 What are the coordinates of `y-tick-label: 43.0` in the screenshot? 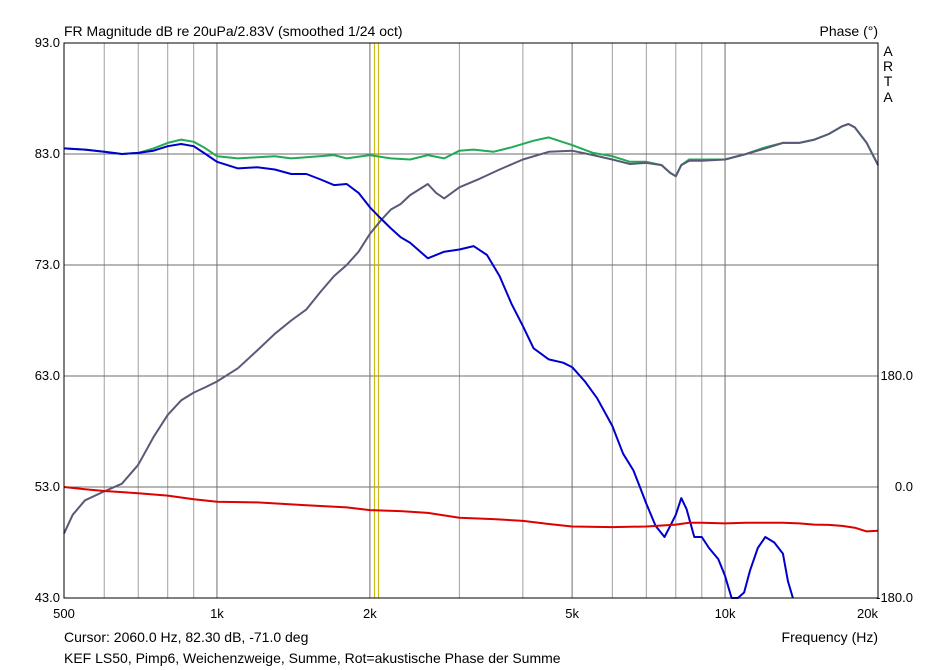 It's located at (47, 597).